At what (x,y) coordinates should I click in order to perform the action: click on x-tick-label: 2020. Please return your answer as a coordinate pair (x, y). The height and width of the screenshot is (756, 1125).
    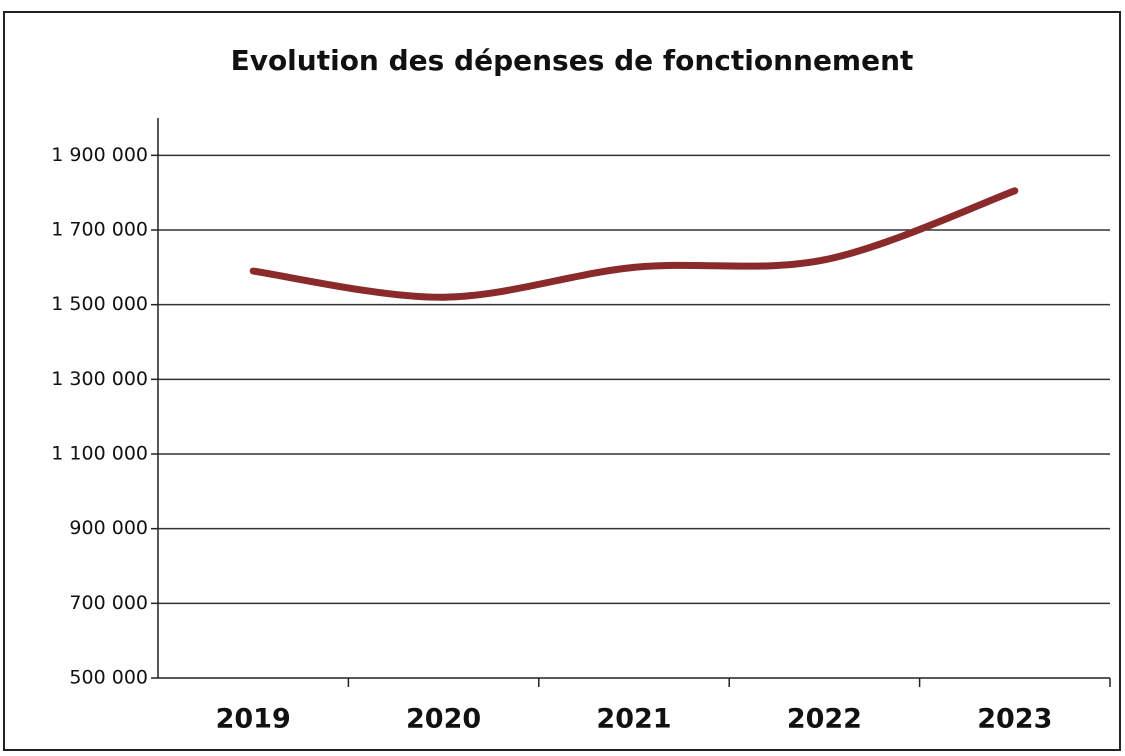
    Looking at the image, I should click on (443, 719).